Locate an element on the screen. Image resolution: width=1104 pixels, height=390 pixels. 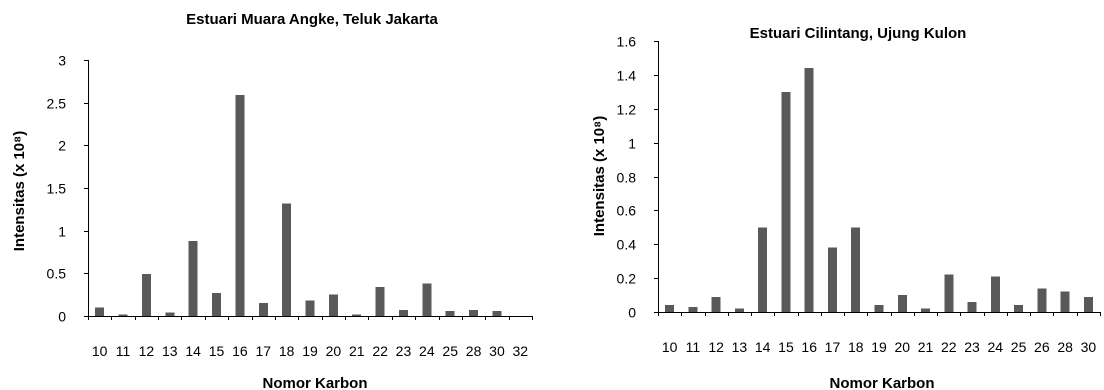
y-tick-label: 0.5 is located at coordinates (57, 274).